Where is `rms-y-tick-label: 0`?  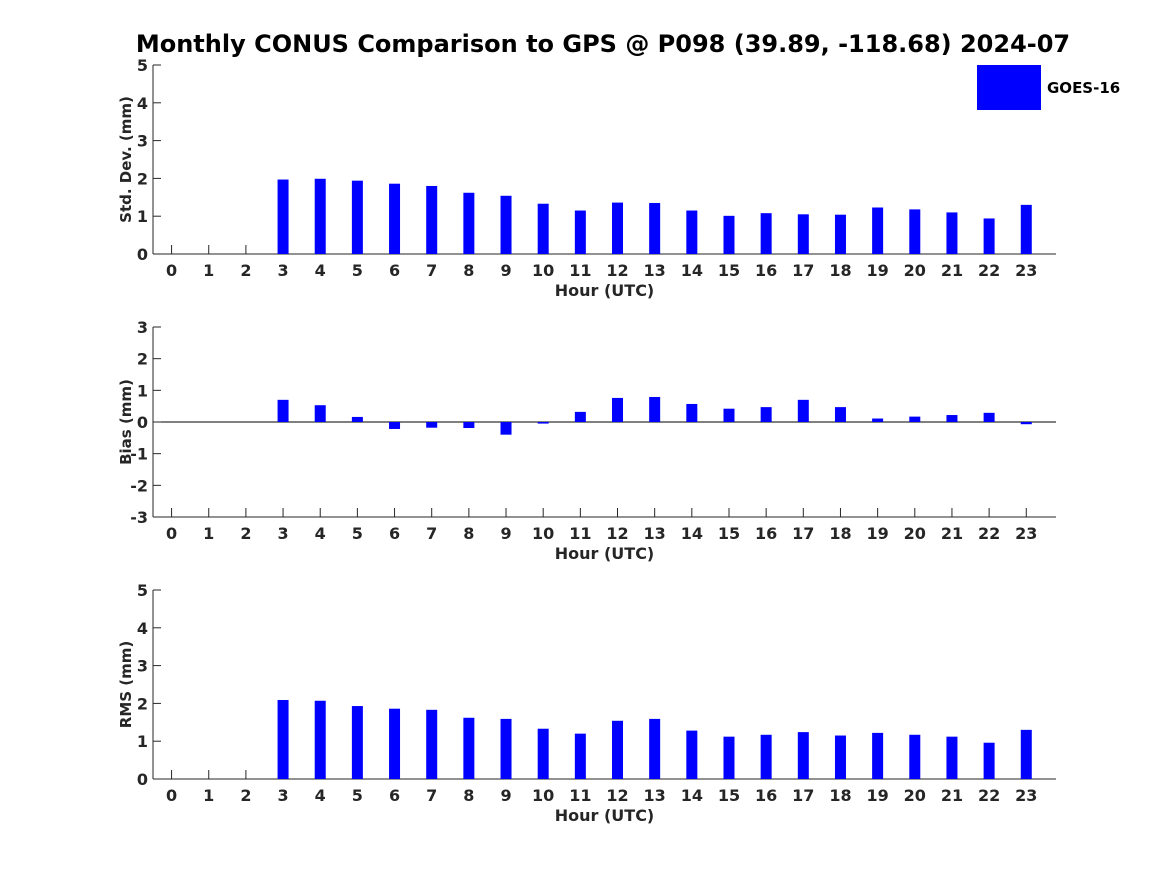 rms-y-tick-label: 0 is located at coordinates (142, 779).